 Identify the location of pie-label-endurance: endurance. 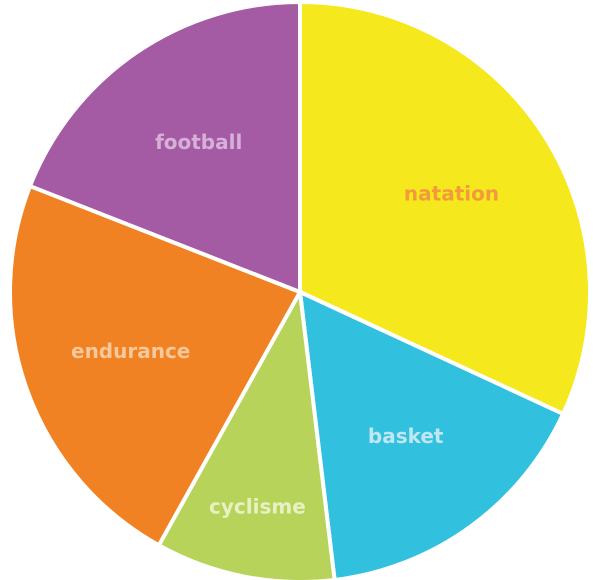
(130, 351).